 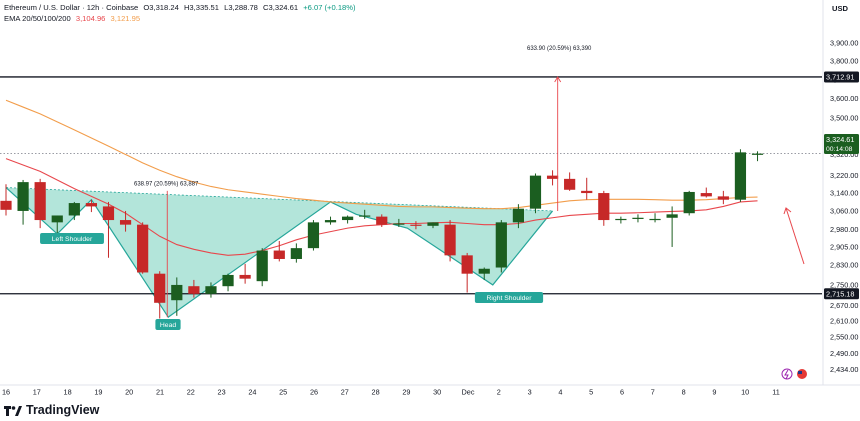 I want to click on us-flag-canton, so click(x=800, y=372).